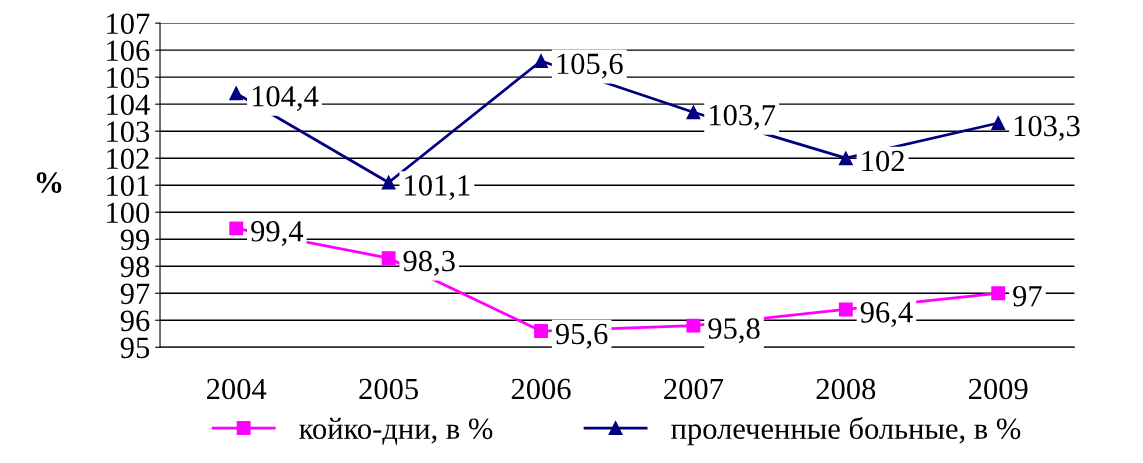  Describe the element at coordinates (128, 51) in the screenshot. I see `y-tick-label: 106` at that location.